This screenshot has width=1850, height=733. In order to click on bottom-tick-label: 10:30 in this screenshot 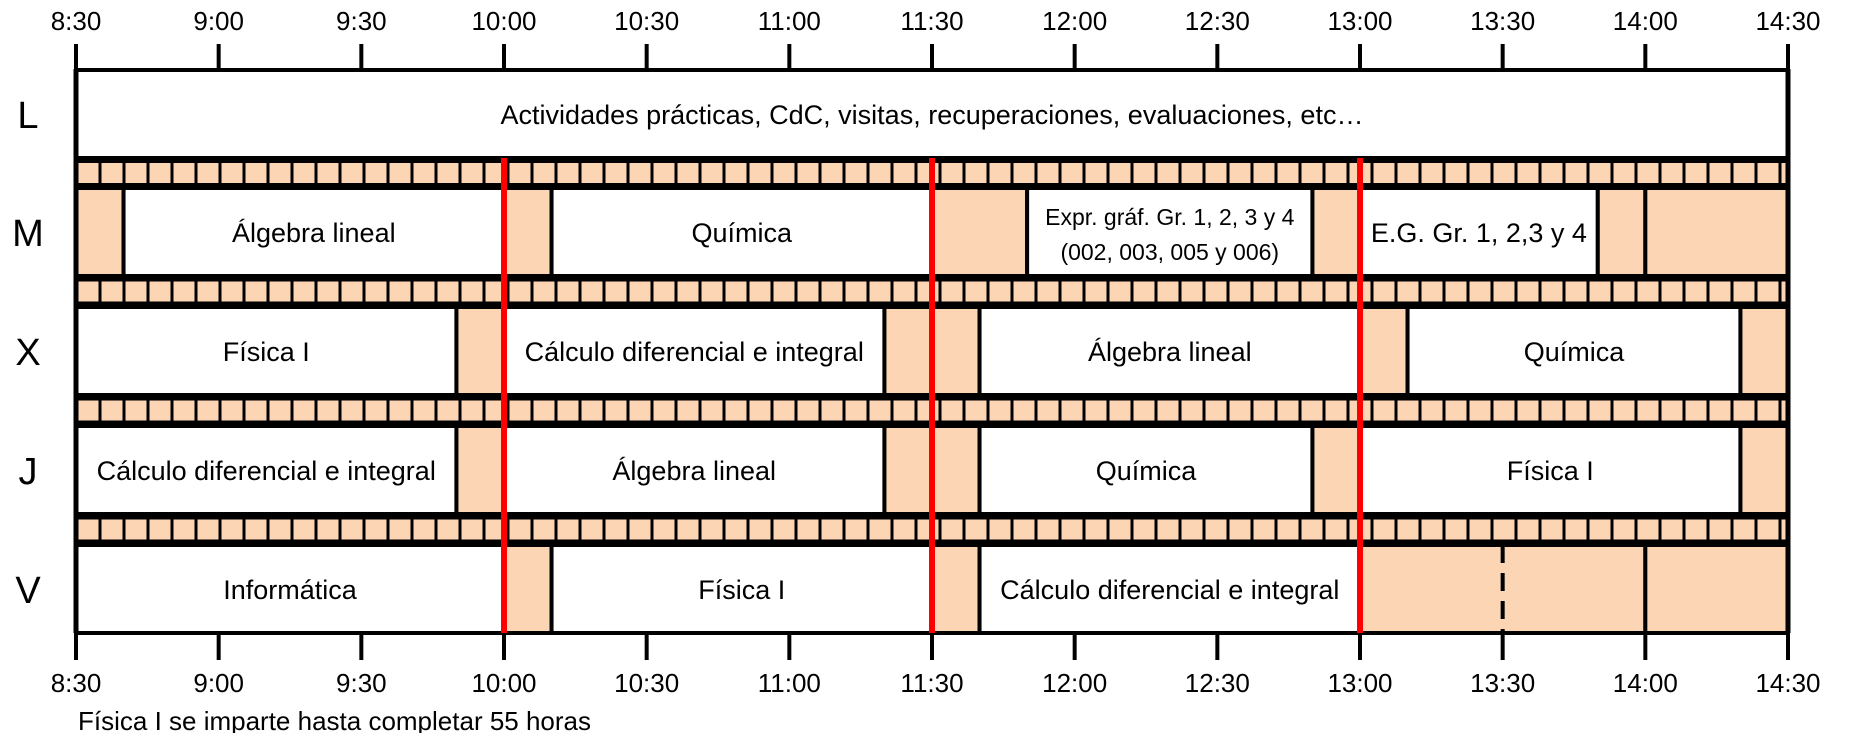, I will do `click(646, 683)`.